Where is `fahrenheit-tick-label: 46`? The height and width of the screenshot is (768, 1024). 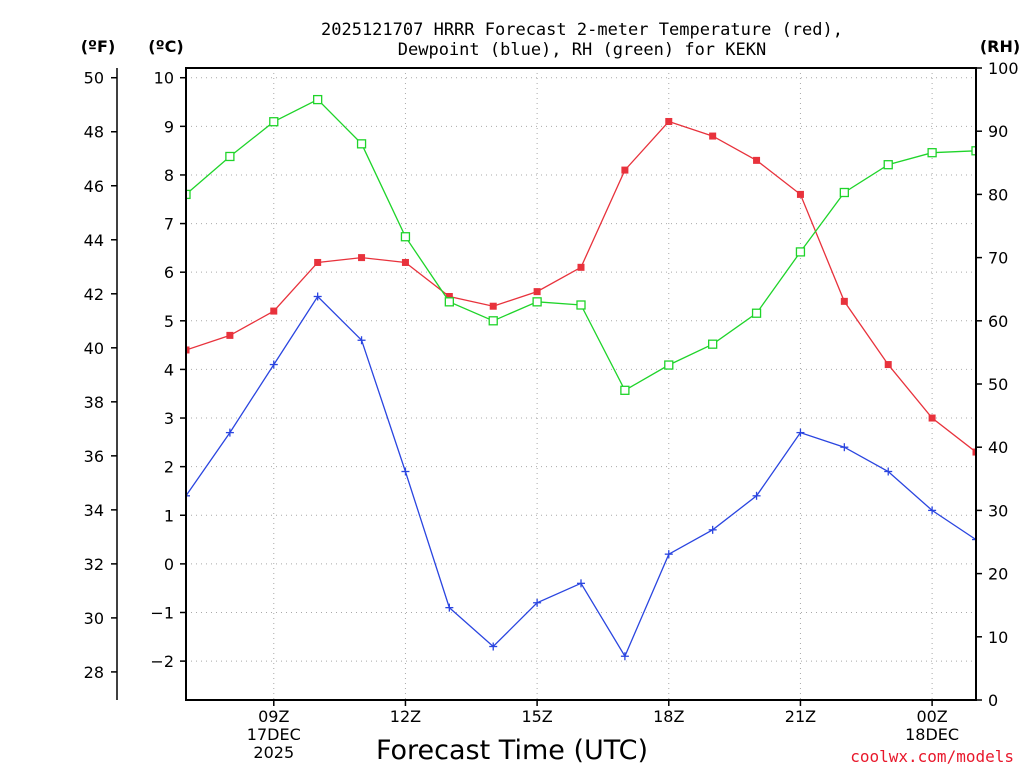 fahrenheit-tick-label: 46 is located at coordinates (94, 186).